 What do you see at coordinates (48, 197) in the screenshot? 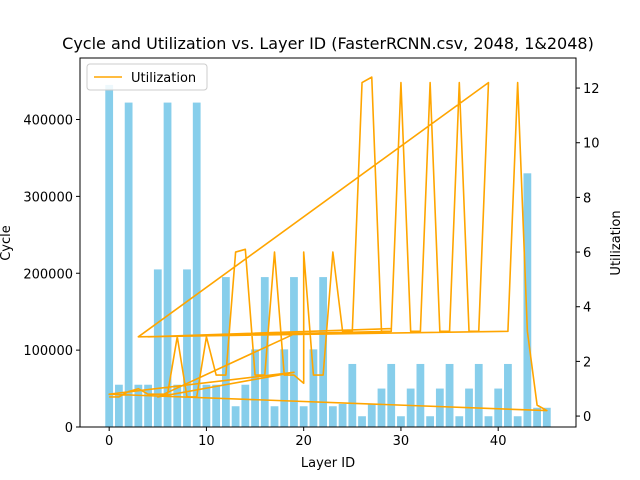
I see `y-left-tick-label: 300000` at bounding box center [48, 197].